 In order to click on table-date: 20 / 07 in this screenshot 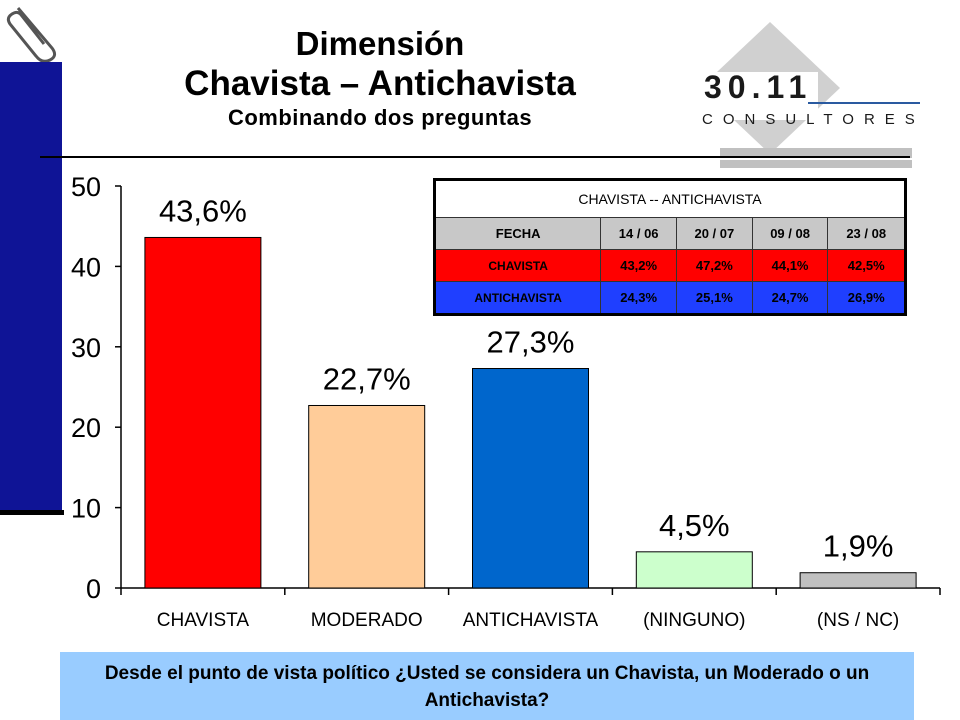, I will do `click(714, 233)`.